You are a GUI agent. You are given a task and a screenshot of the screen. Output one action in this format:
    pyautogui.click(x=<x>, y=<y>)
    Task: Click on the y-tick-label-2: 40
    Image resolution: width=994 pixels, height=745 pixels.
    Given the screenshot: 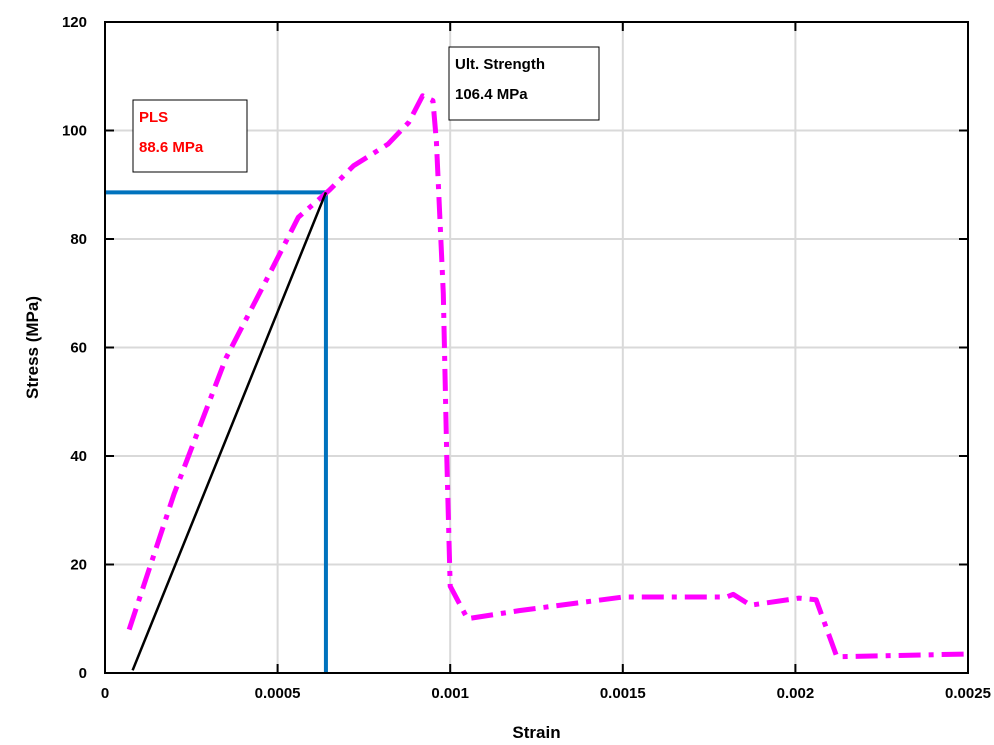 What is the action you would take?
    pyautogui.click(x=78, y=456)
    